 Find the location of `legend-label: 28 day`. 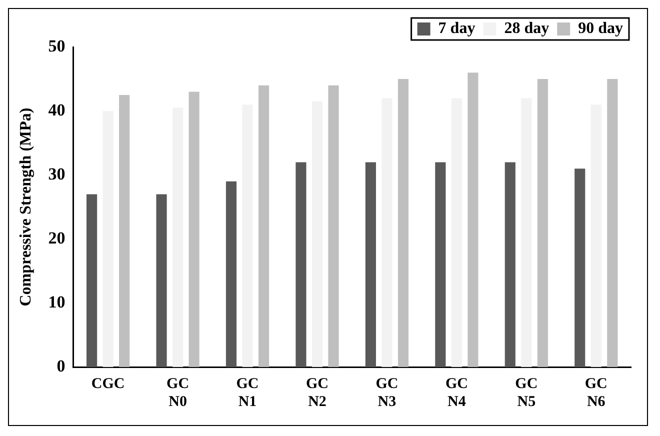

legend-label: 28 day is located at coordinates (527, 29).